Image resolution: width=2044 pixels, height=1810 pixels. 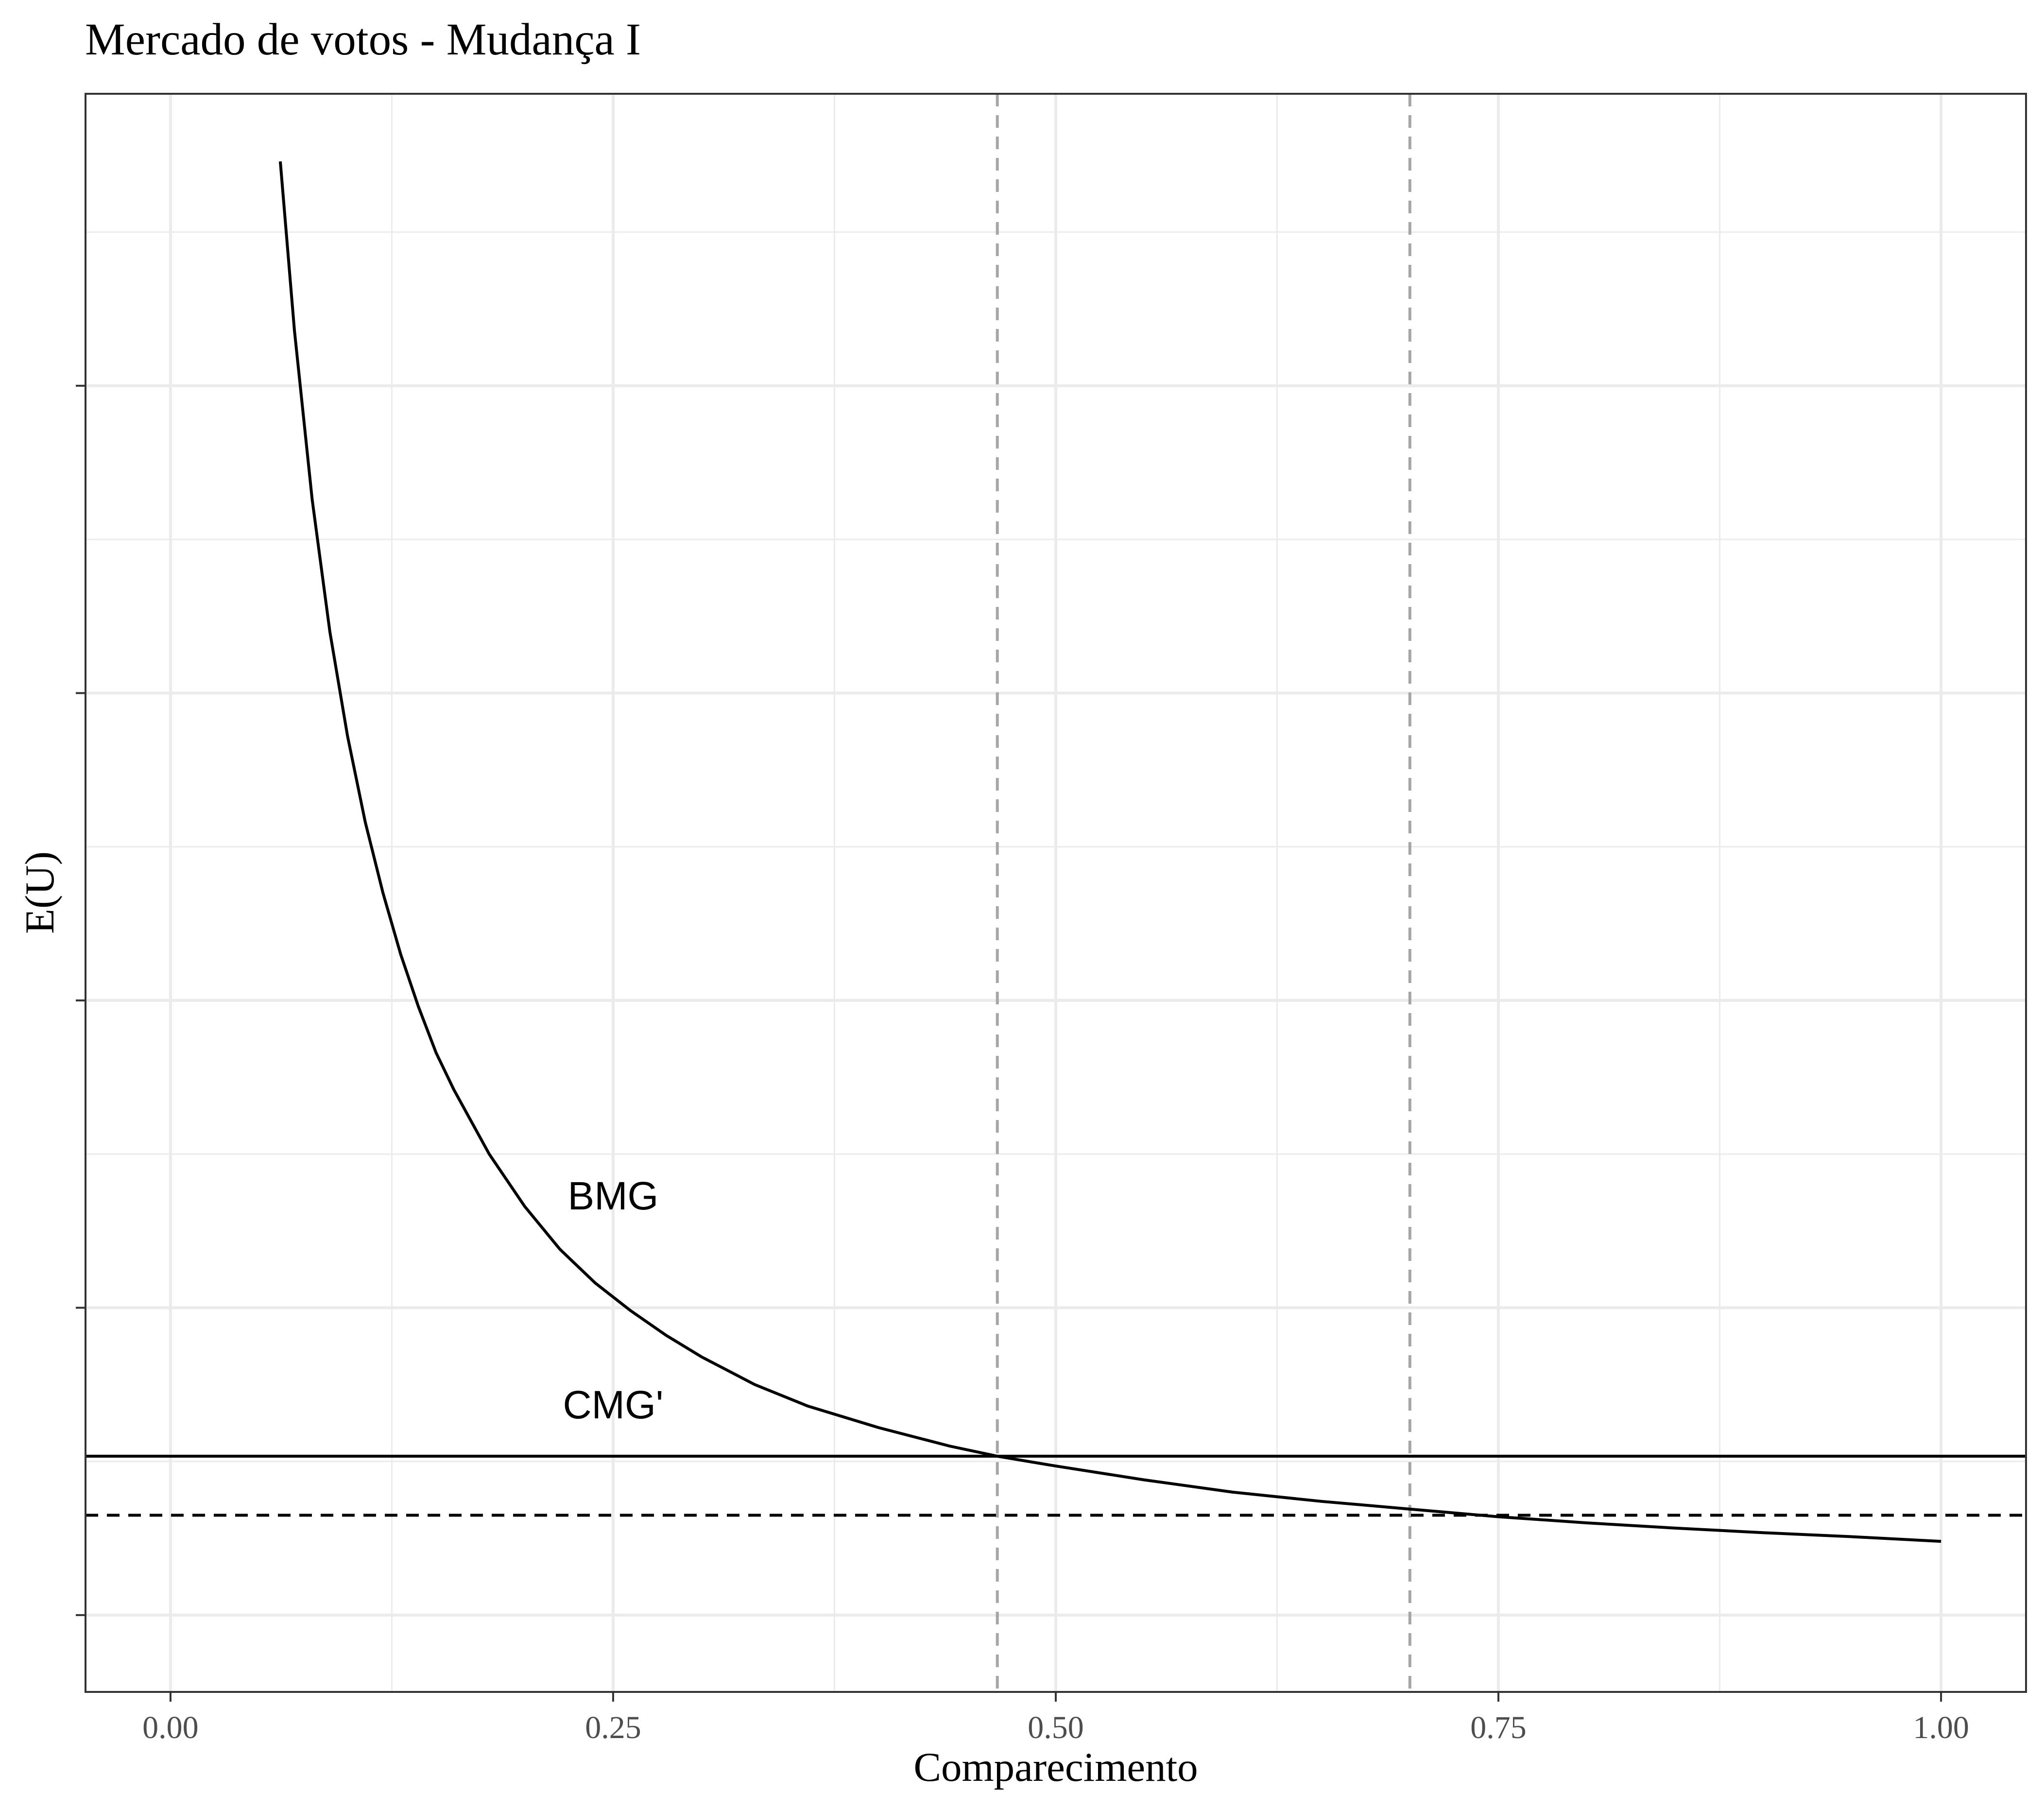 What do you see at coordinates (613, 1196) in the screenshot?
I see `annotation-label: BMG` at bounding box center [613, 1196].